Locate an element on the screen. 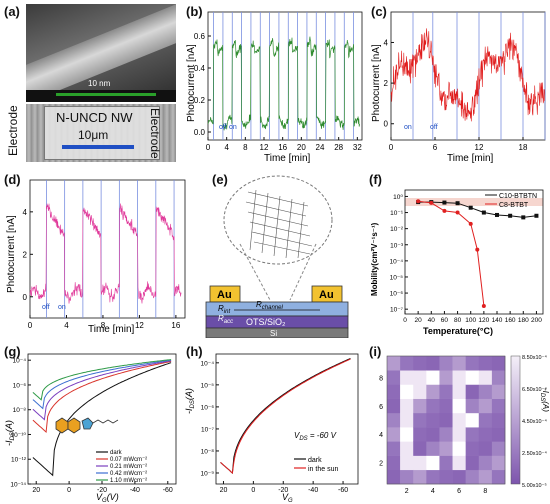  panel-h-label: (h) is located at coordinates (194, 351).